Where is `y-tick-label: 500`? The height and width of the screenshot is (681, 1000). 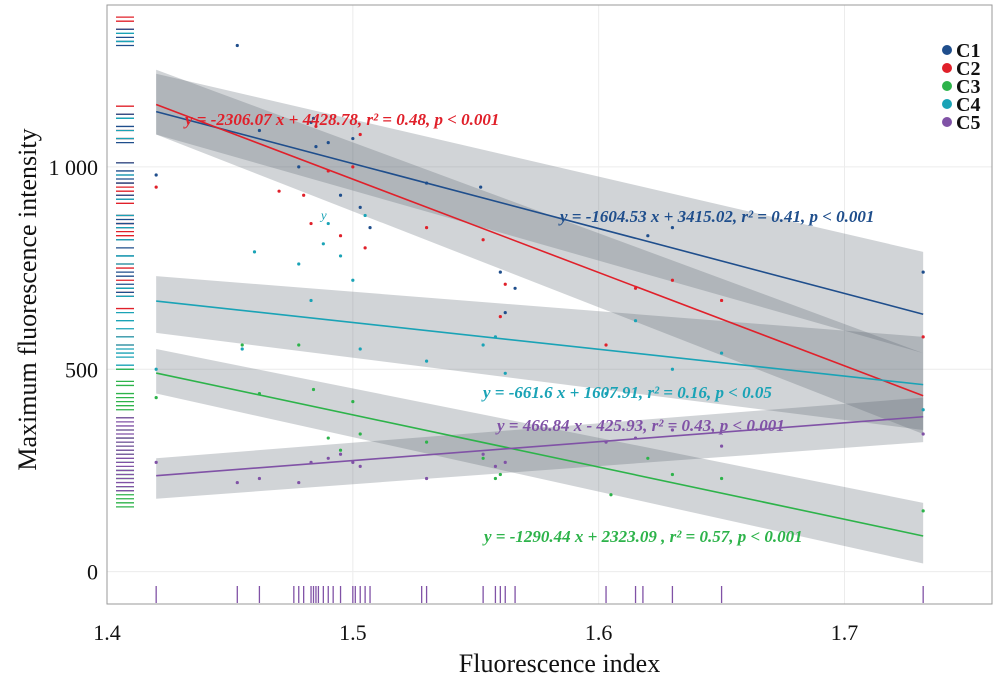 y-tick-label: 500 is located at coordinates (81, 369).